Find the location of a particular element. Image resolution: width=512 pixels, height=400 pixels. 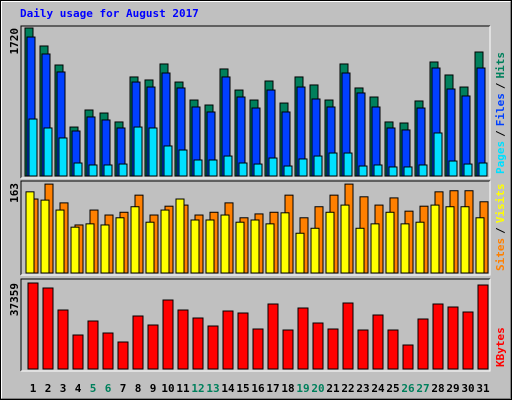

legend-entry: Pages is located at coordinates (500, 157).